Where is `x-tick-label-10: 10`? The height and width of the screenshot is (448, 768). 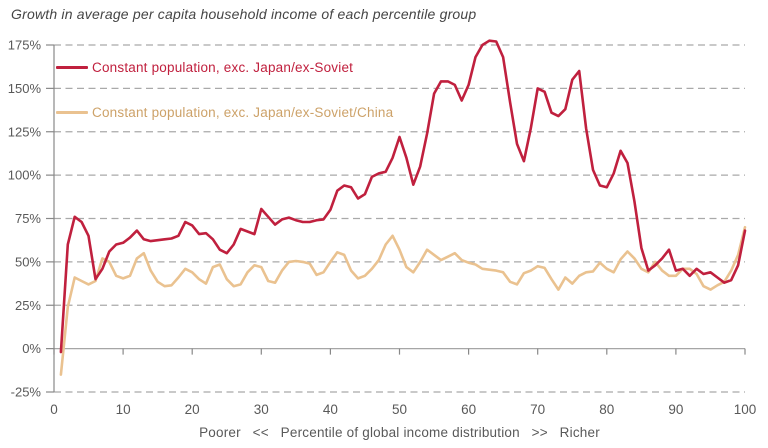 x-tick-label-10: 10 is located at coordinates (123, 409).